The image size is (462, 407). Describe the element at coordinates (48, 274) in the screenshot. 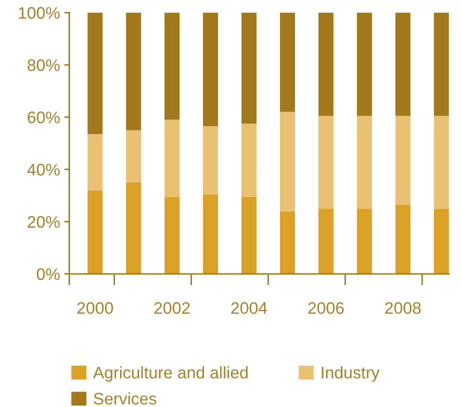

I see `y-tick-label: 0%` at that location.